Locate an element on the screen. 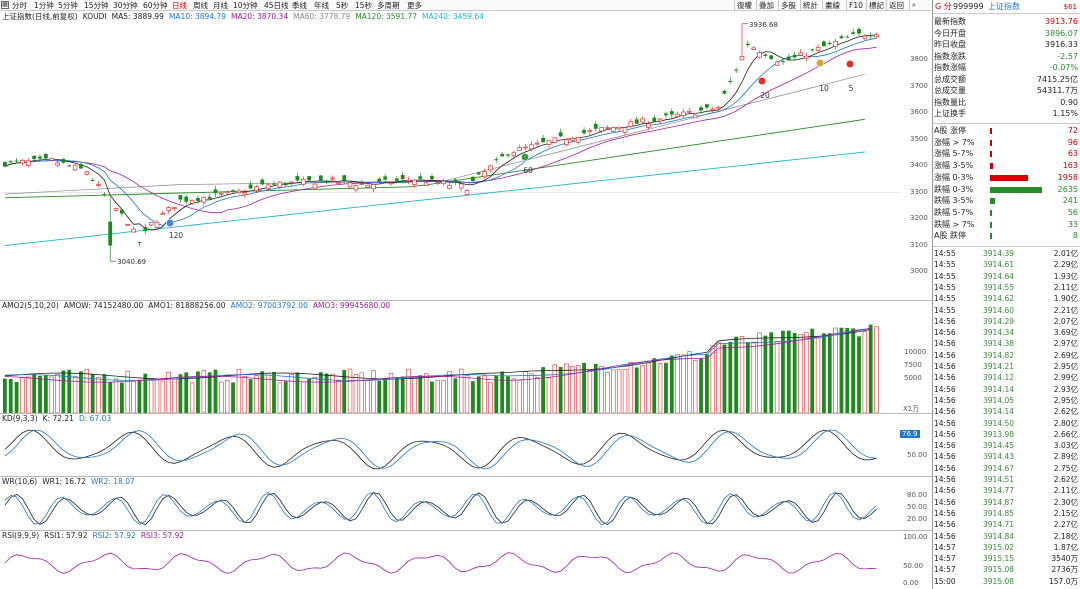 Image resolution: width=1080 pixels, height=589 pixels. timeframe-tab: 分时 is located at coordinates (19, 5).